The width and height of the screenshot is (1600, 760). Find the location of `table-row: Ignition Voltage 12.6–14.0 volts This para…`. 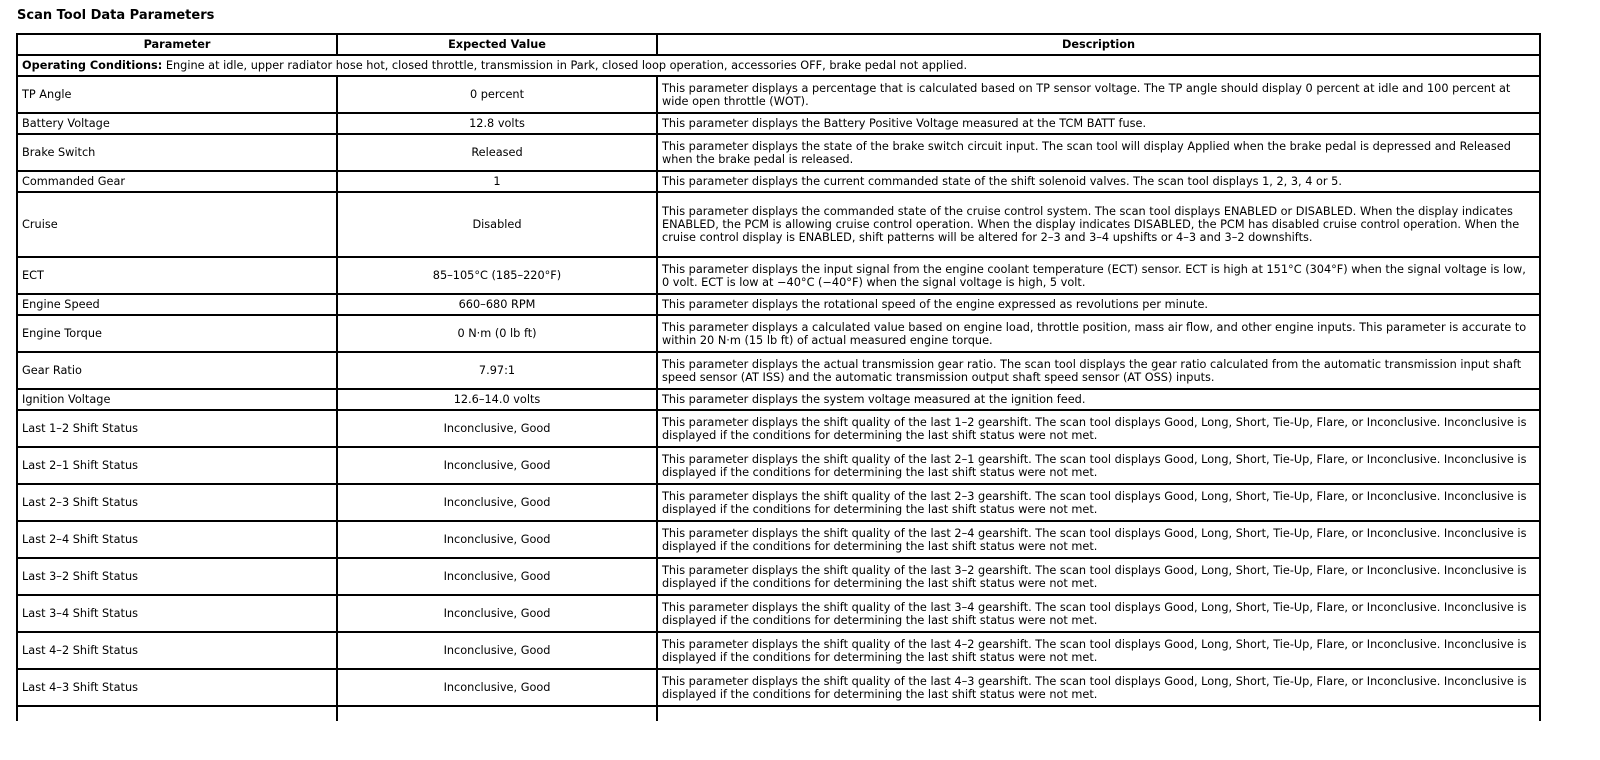

table-row: Ignition Voltage 12.6–14.0 volts This para… is located at coordinates (778, 399).